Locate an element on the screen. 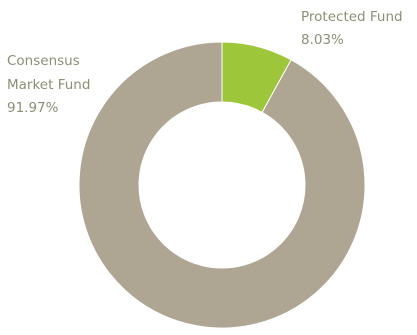 The height and width of the screenshot is (335, 417). slice-value-consensus-market-fund: 91.97% is located at coordinates (33, 108).